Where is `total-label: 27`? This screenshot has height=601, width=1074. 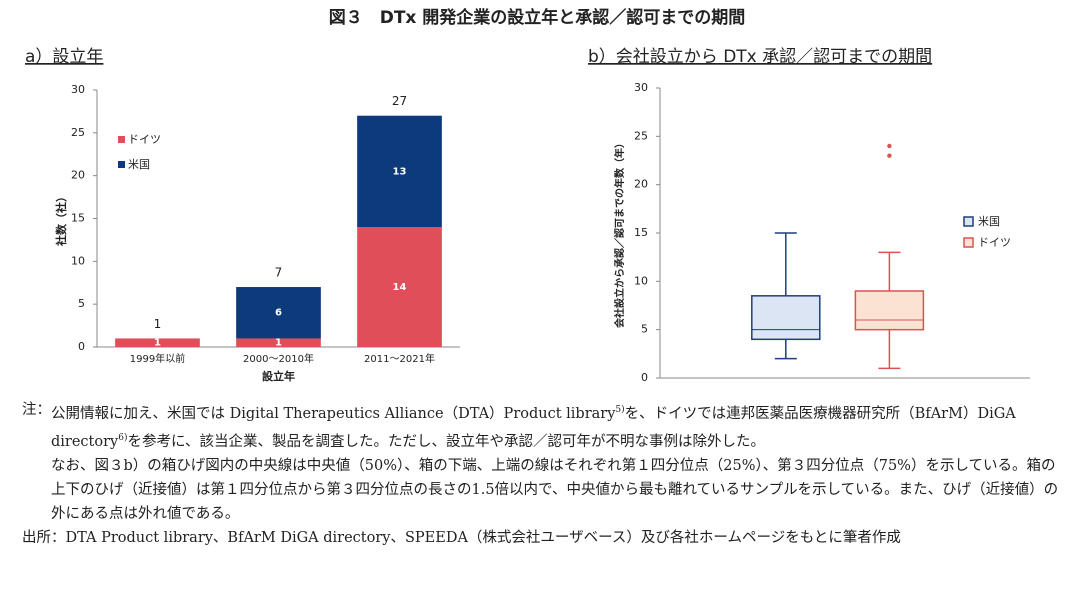
total-label: 27 is located at coordinates (399, 101).